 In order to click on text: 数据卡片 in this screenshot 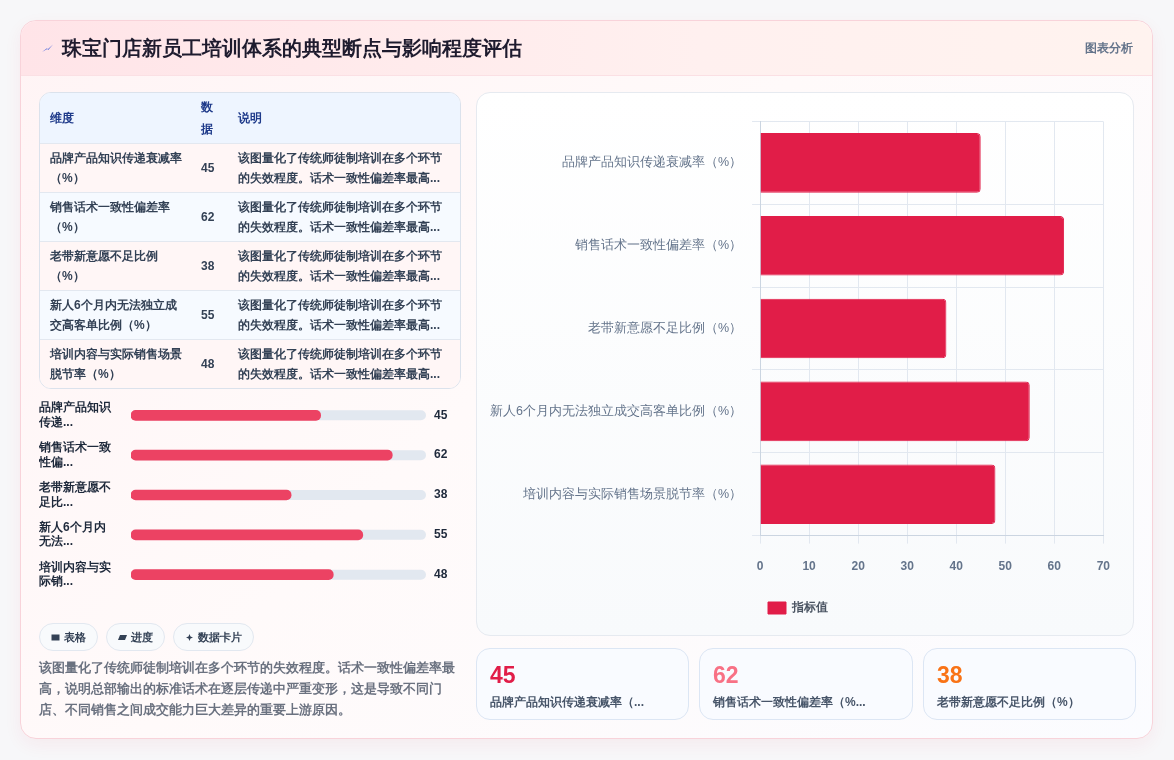, I will do `click(220, 637)`.